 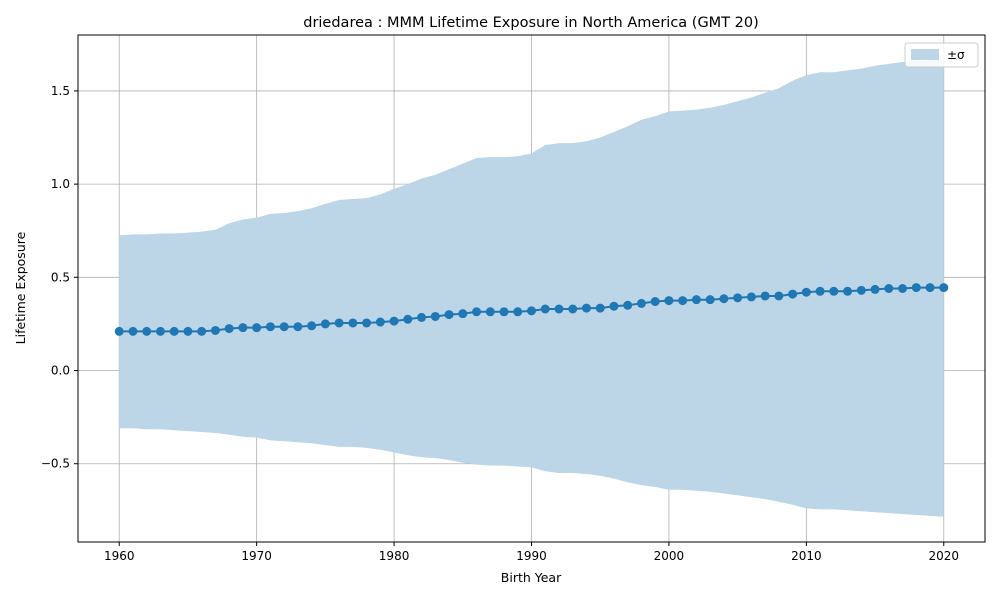 I want to click on x-tick-label: 1970, so click(x=256, y=556).